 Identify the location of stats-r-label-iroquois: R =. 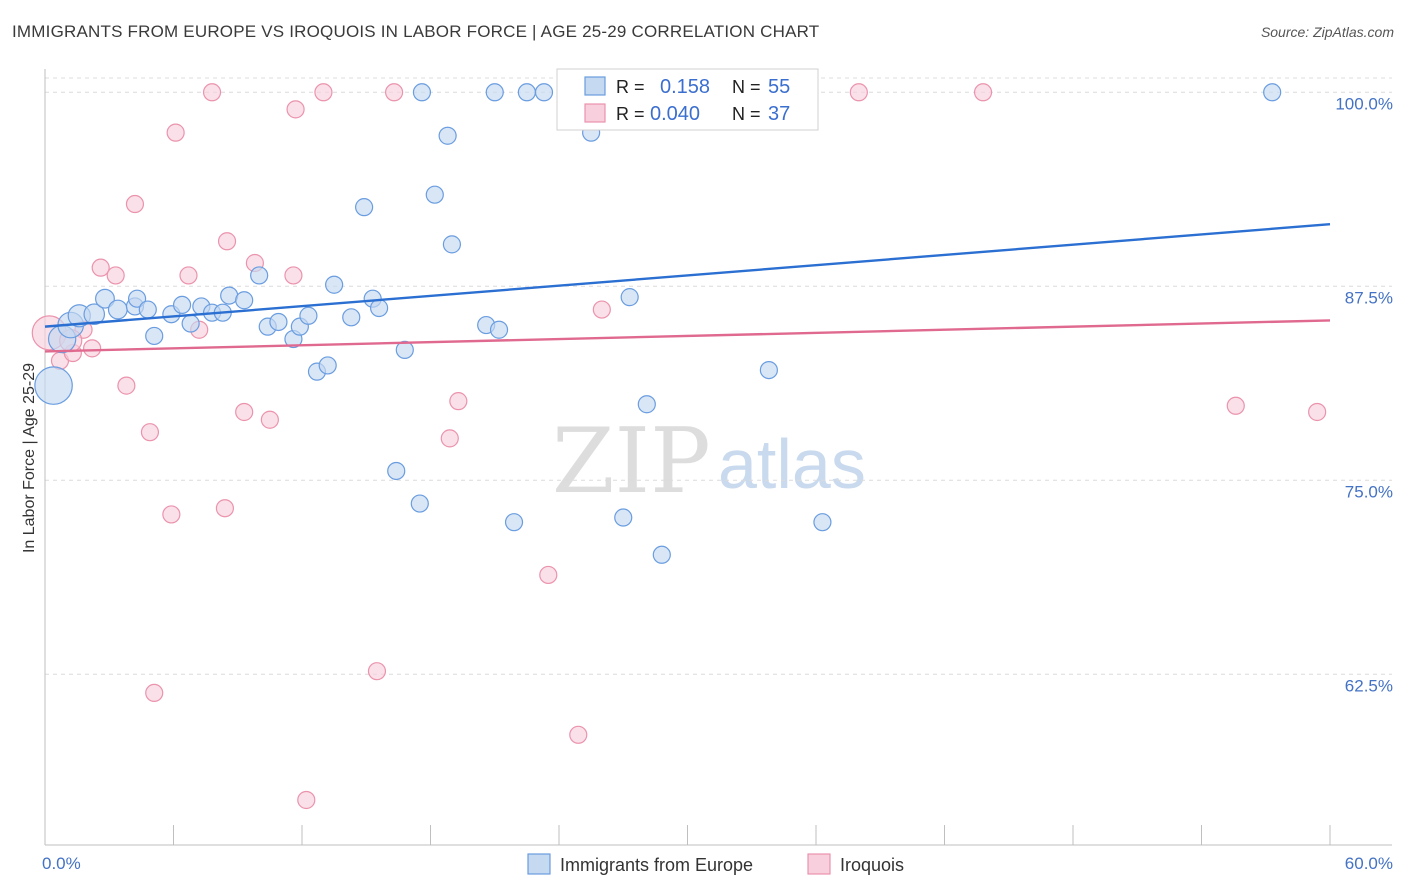
(630, 114).